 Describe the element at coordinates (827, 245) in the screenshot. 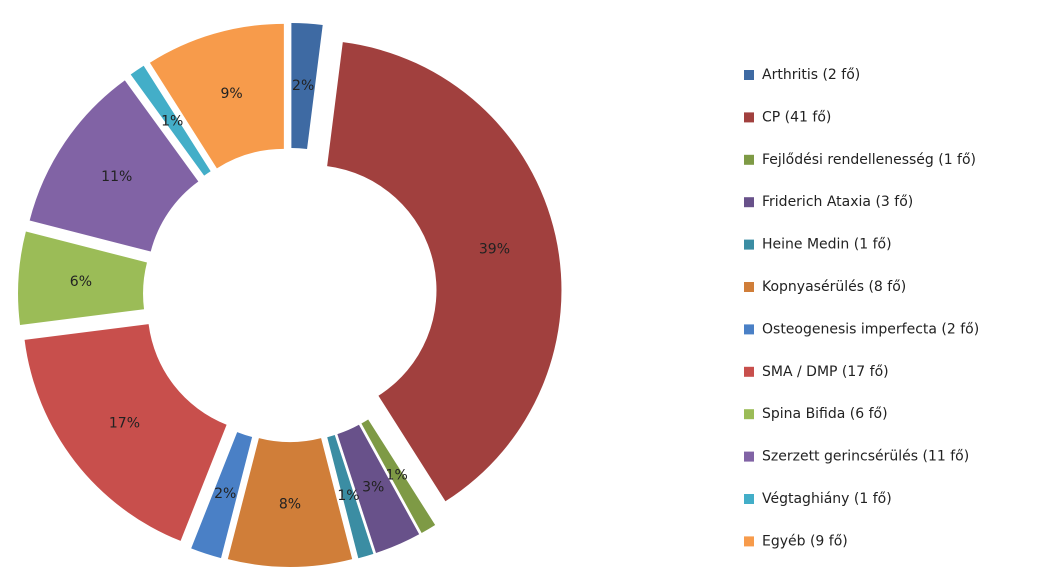

I see `legend-label: Heine Medin (1 fő)` at that location.